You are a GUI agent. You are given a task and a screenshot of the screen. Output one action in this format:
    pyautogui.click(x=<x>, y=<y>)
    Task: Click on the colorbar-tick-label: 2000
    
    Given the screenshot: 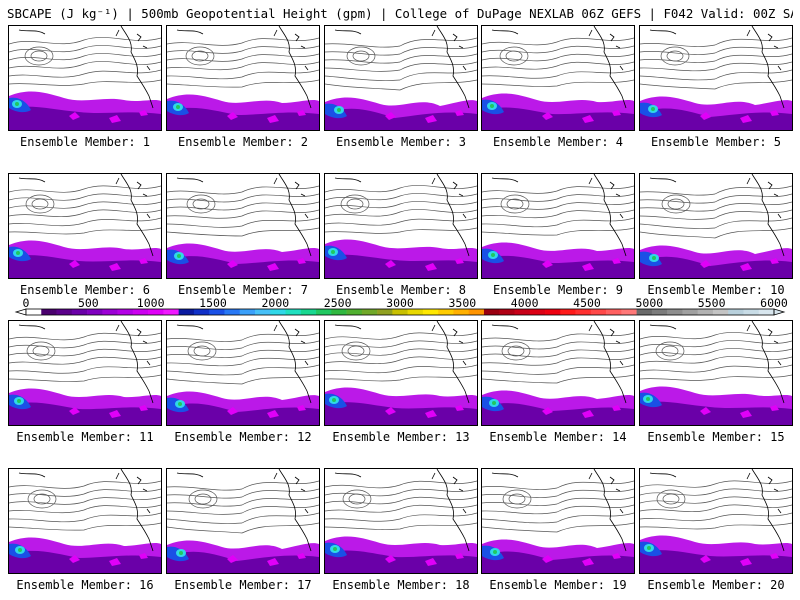 What is the action you would take?
    pyautogui.click(x=275, y=303)
    